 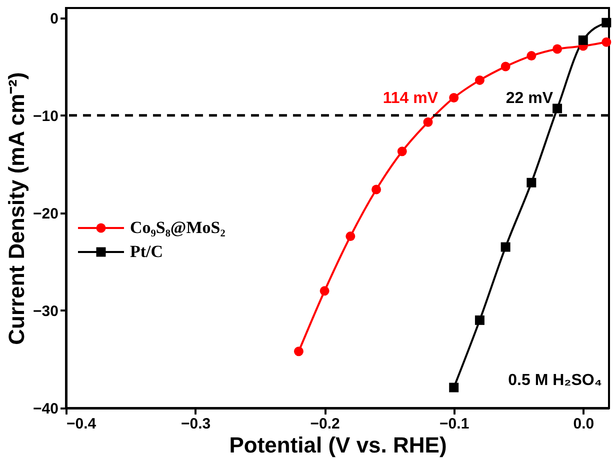 I want to click on x-tick-label: −0.1, so click(x=455, y=424).